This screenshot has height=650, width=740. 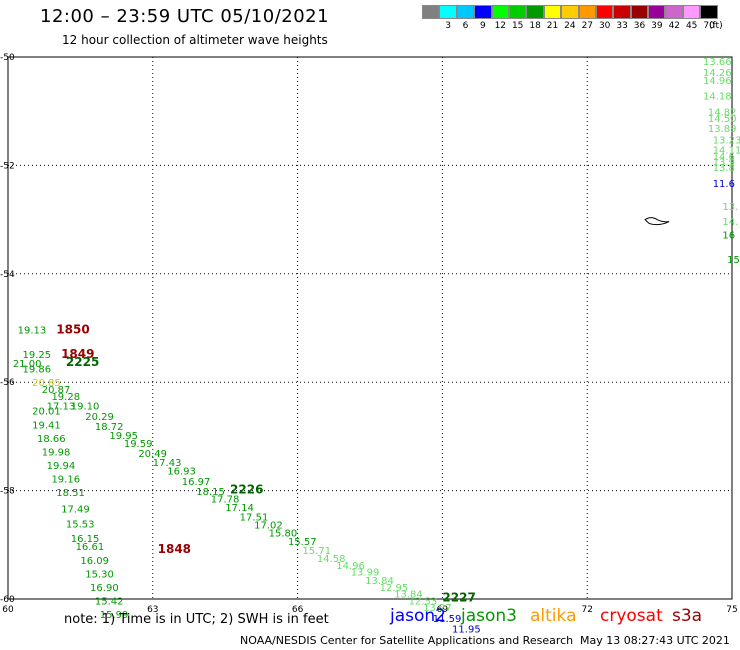 What do you see at coordinates (56, 390) in the screenshot?
I see `wave-height-label: 20.87` at bounding box center [56, 390].